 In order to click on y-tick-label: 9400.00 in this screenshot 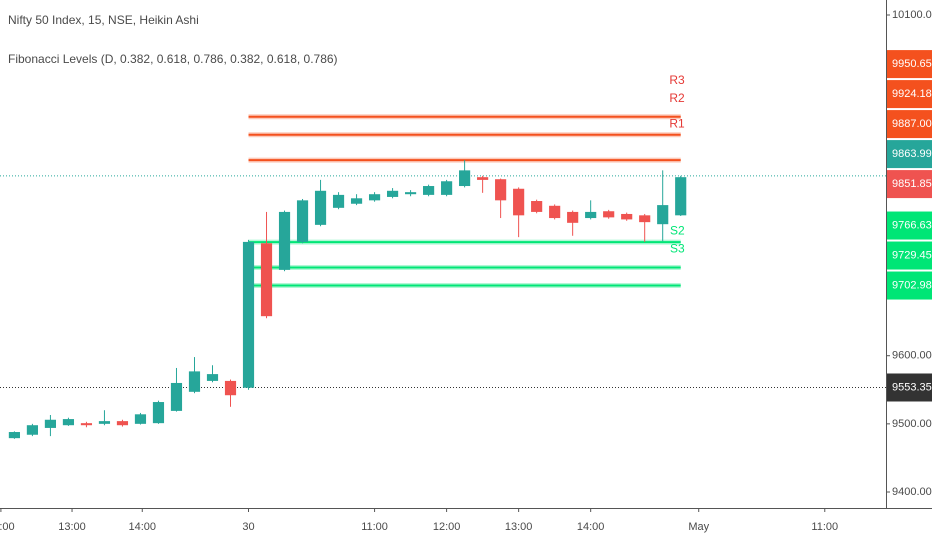, I will do `click(912, 492)`.